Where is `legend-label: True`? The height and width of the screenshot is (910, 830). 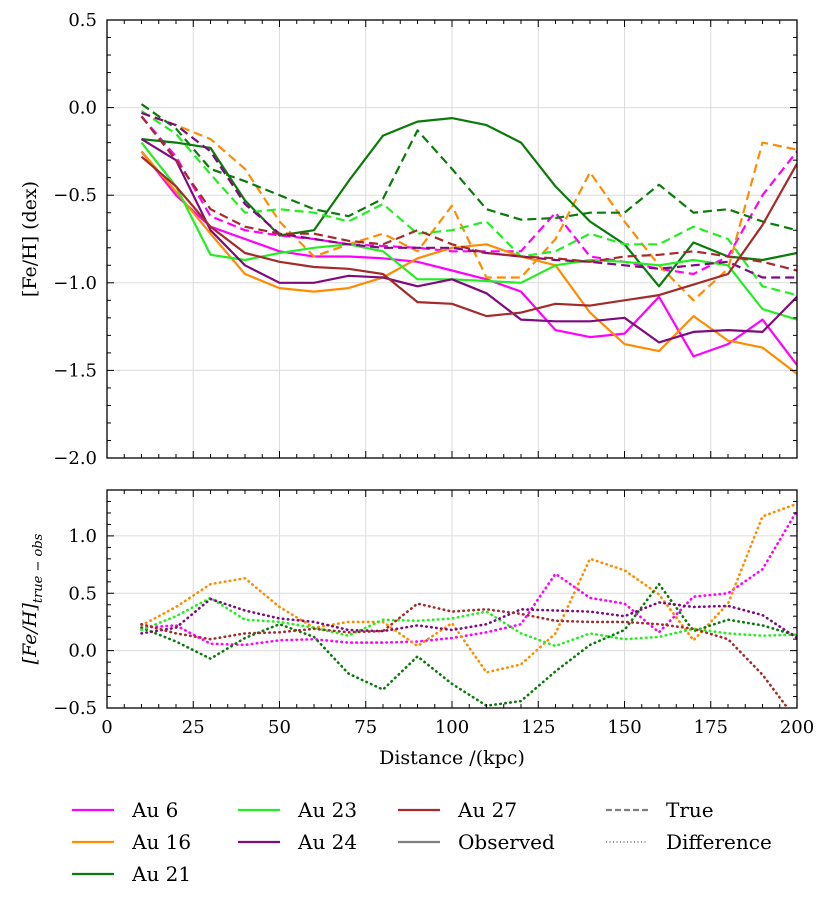 legend-label: True is located at coordinates (690, 810).